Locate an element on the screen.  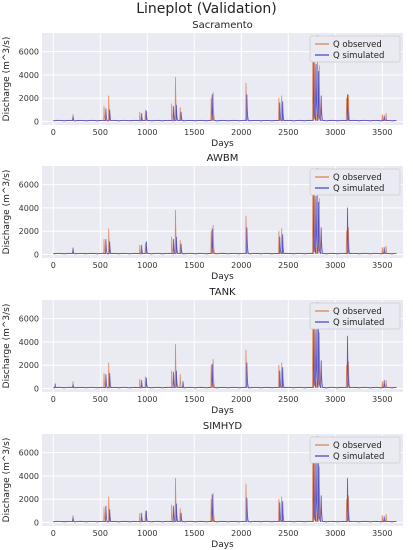
panel-title: SIMHYD is located at coordinates (223, 426).